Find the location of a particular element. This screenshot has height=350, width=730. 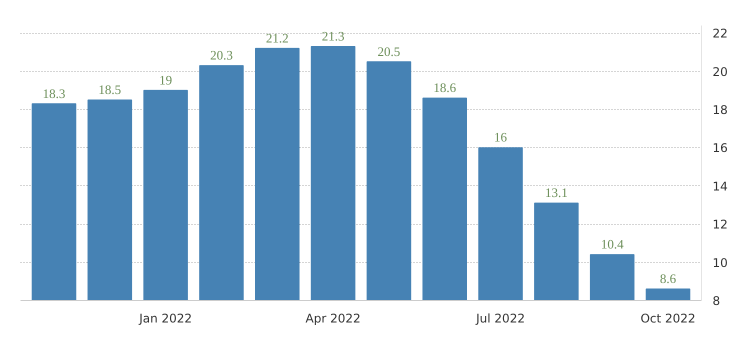

y-tick-label: 18 is located at coordinates (720, 110).